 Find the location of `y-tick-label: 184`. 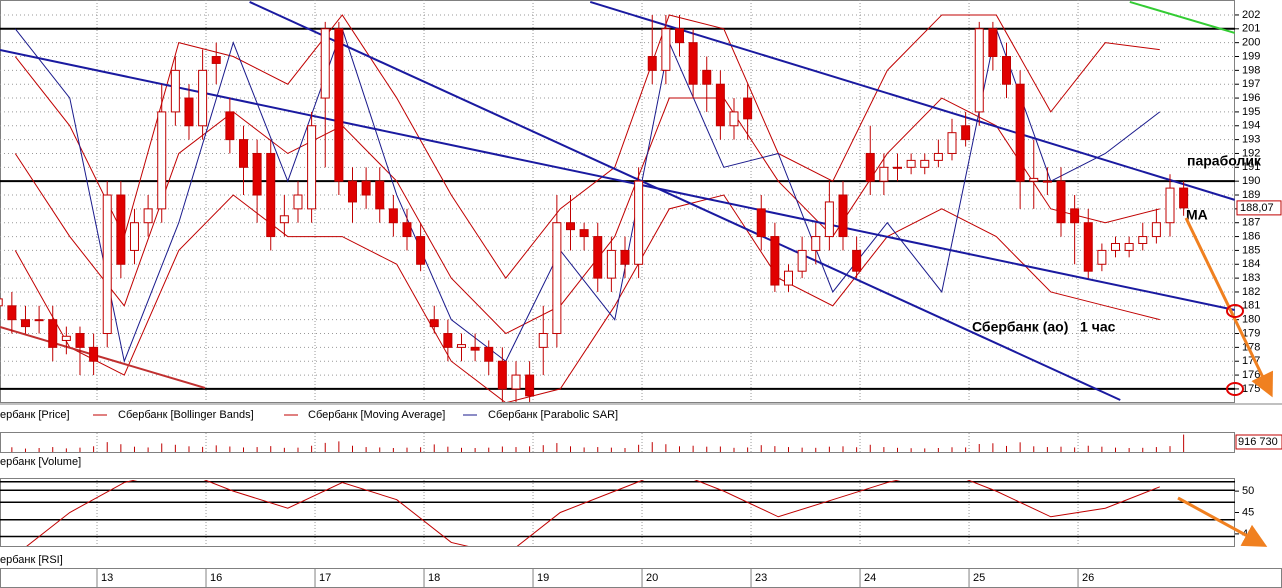

y-tick-label: 184 is located at coordinates (1251, 264).